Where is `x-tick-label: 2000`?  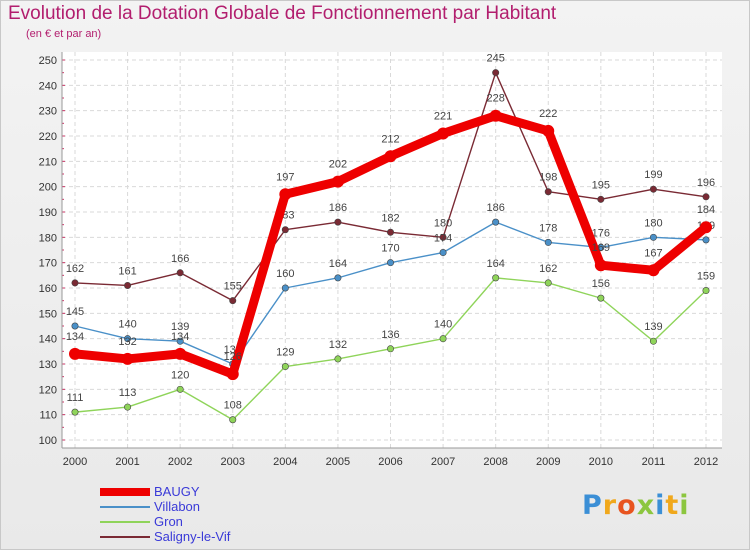 x-tick-label: 2000 is located at coordinates (75, 462).